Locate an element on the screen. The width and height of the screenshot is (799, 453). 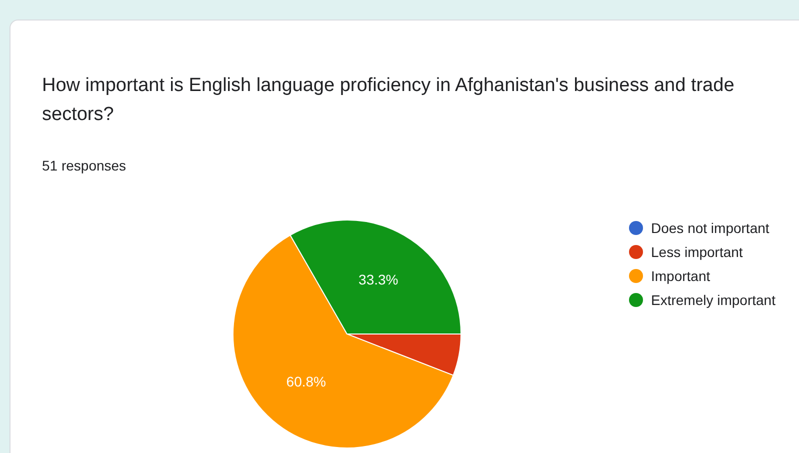
legend-label: Important is located at coordinates (680, 276).